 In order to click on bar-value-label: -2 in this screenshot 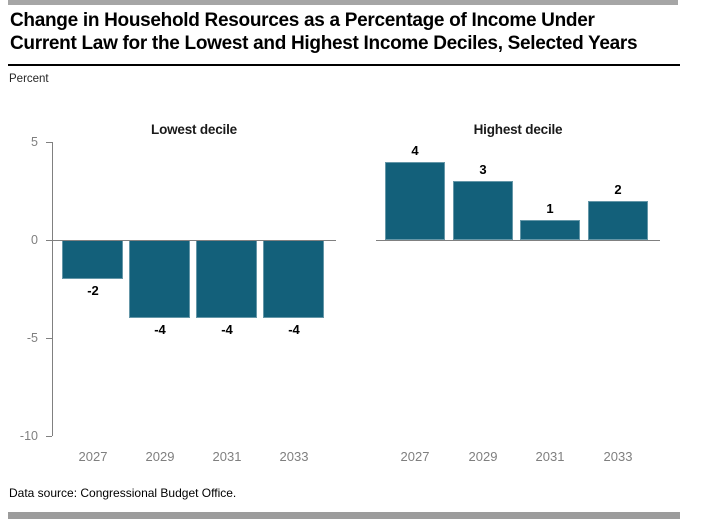, I will do `click(93, 290)`.